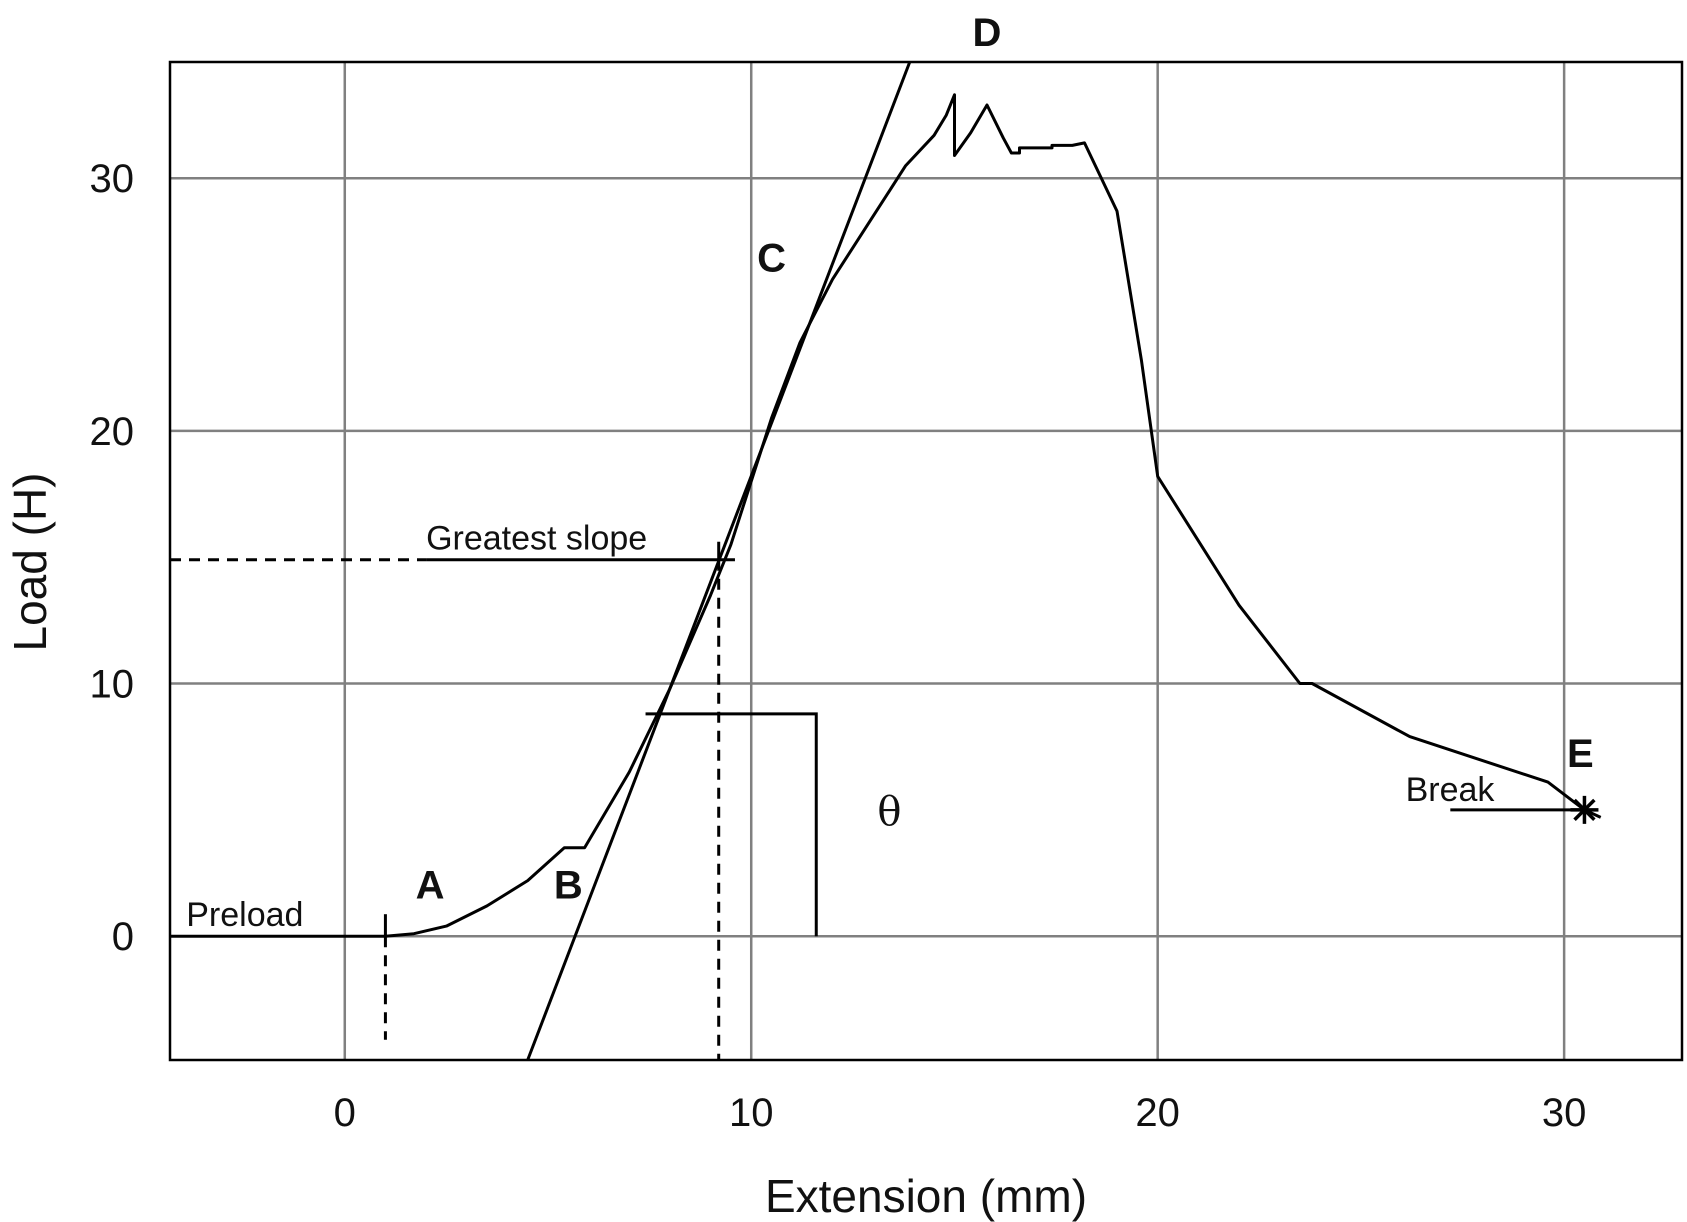 This screenshot has height=1222, width=1687. I want to click on point-label-a: A, so click(430, 885).